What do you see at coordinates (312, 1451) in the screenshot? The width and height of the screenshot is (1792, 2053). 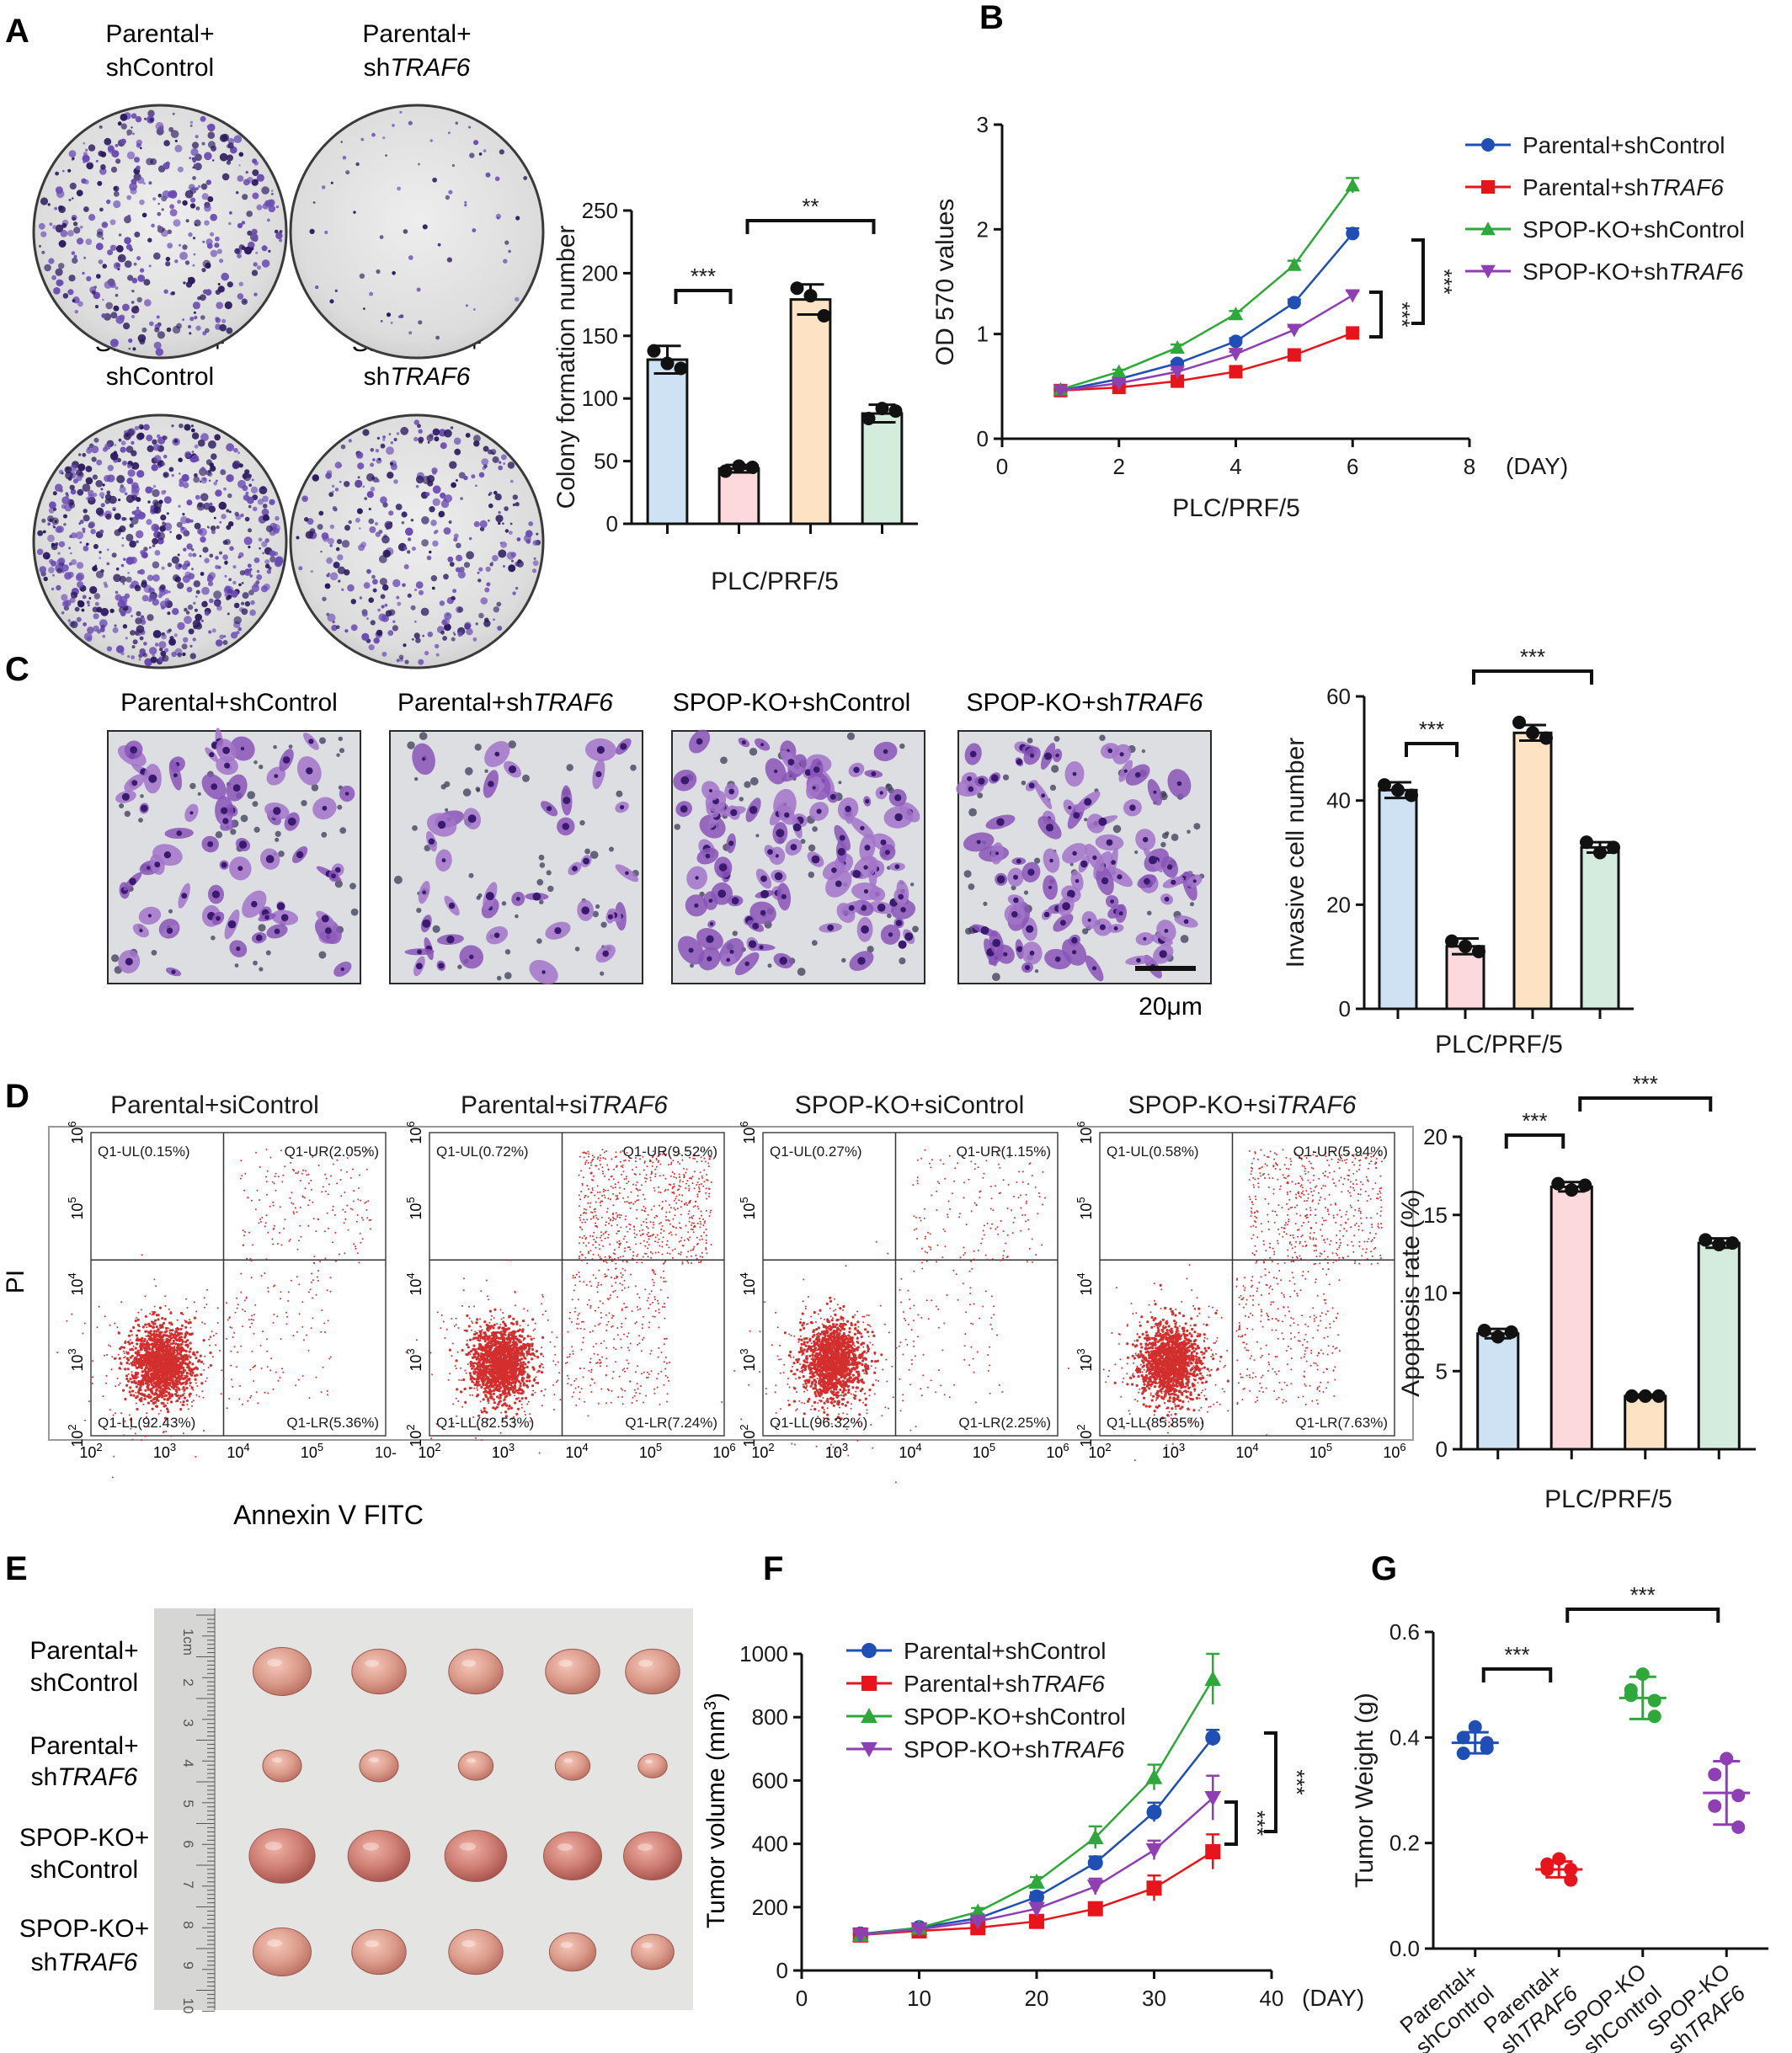 I see `flow-x-tick-label: 105` at bounding box center [312, 1451].